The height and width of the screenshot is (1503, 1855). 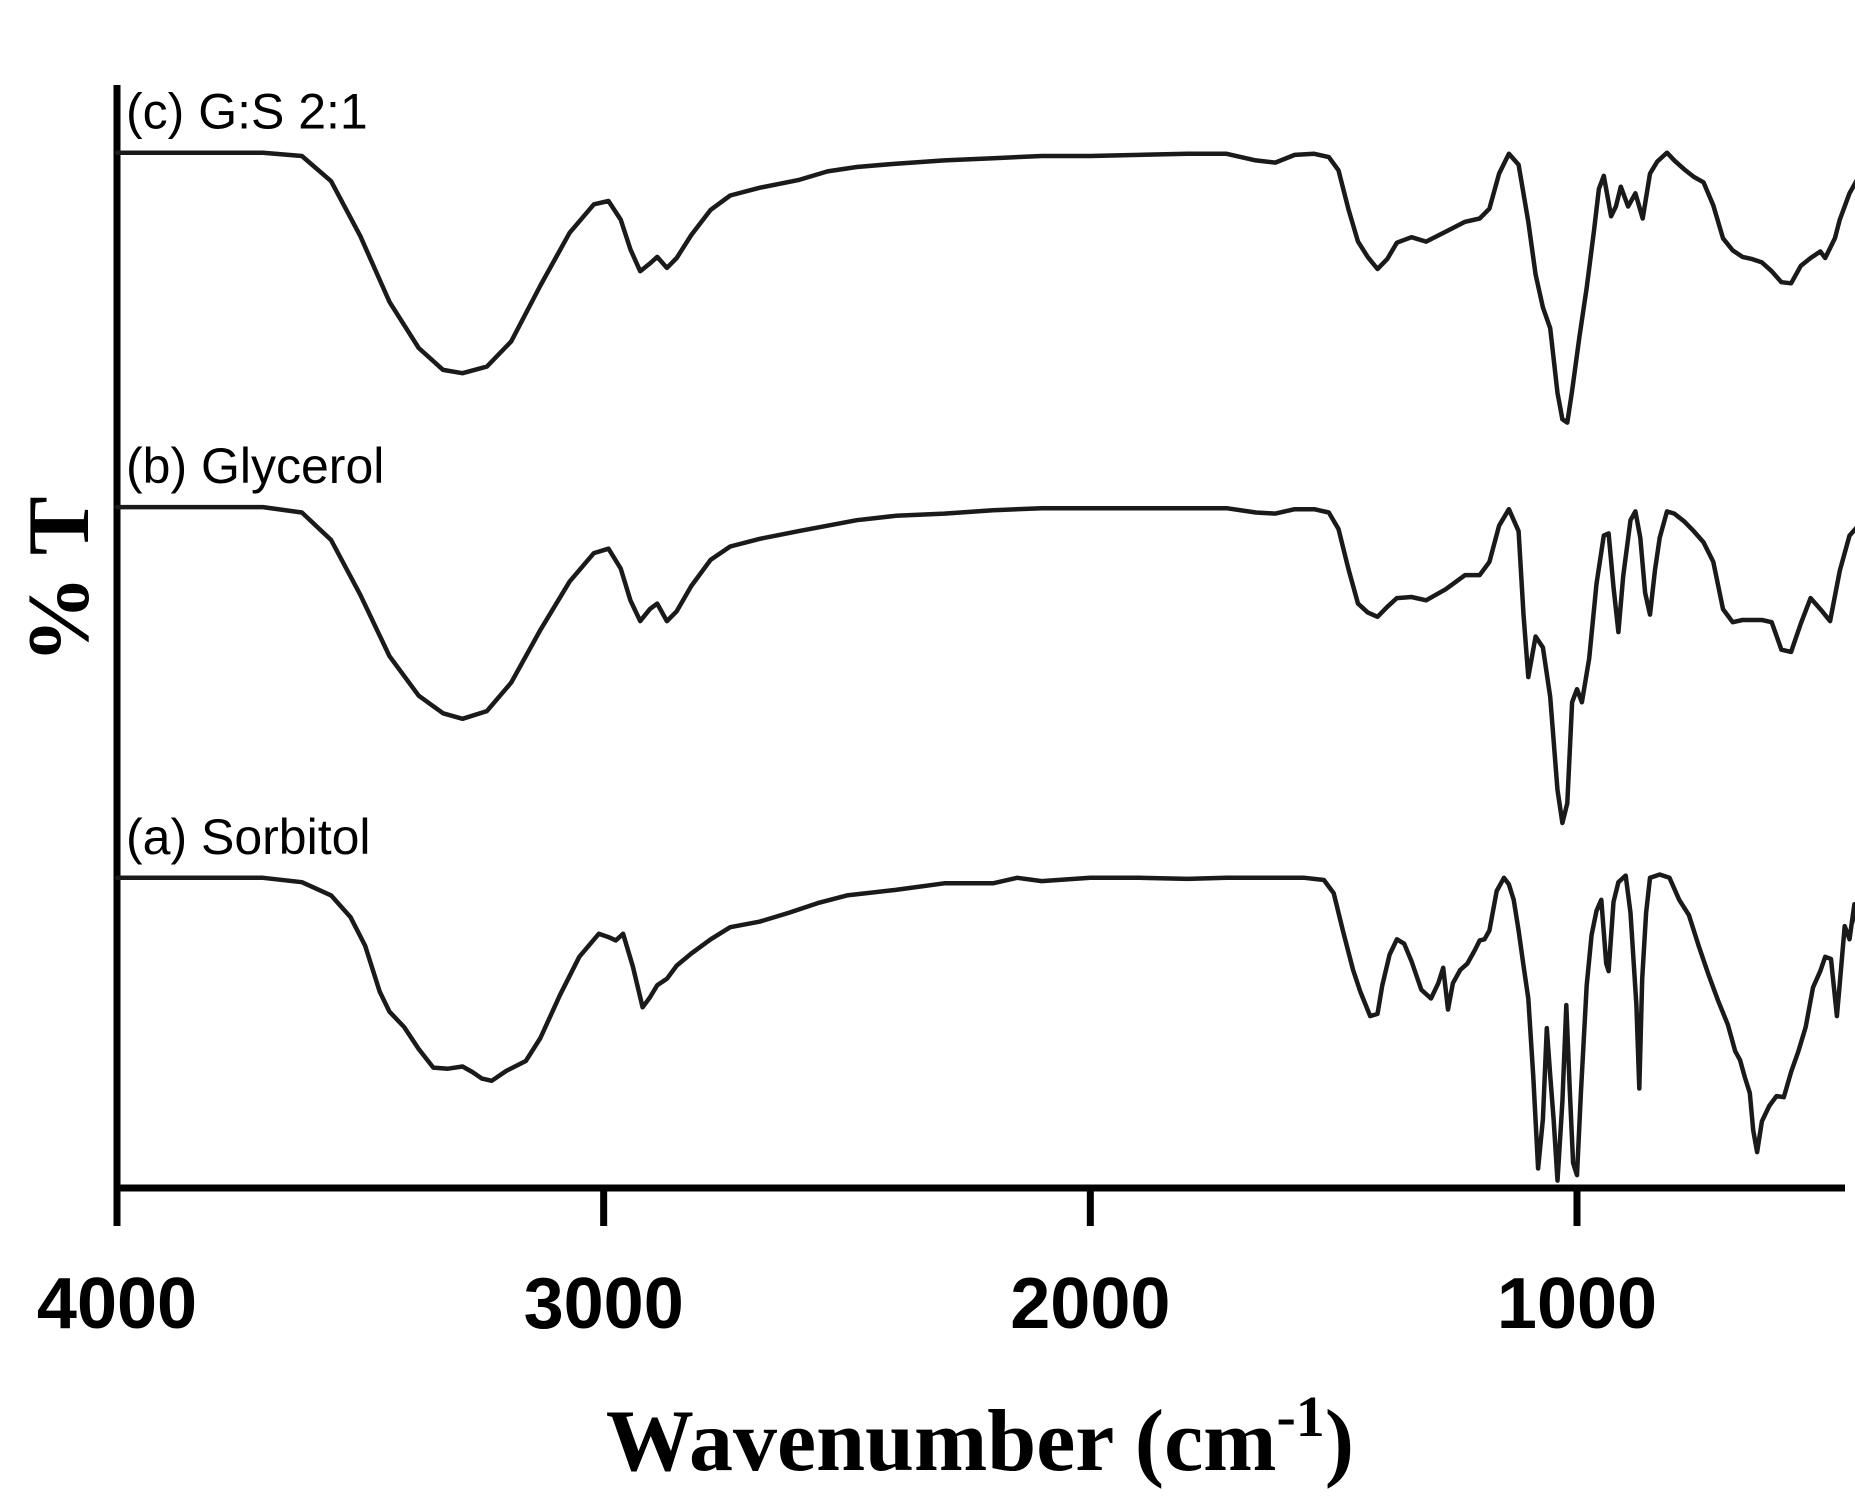 What do you see at coordinates (941, 1441) in the screenshot?
I see `x-axis-title-main: Wavenumber (cm` at bounding box center [941, 1441].